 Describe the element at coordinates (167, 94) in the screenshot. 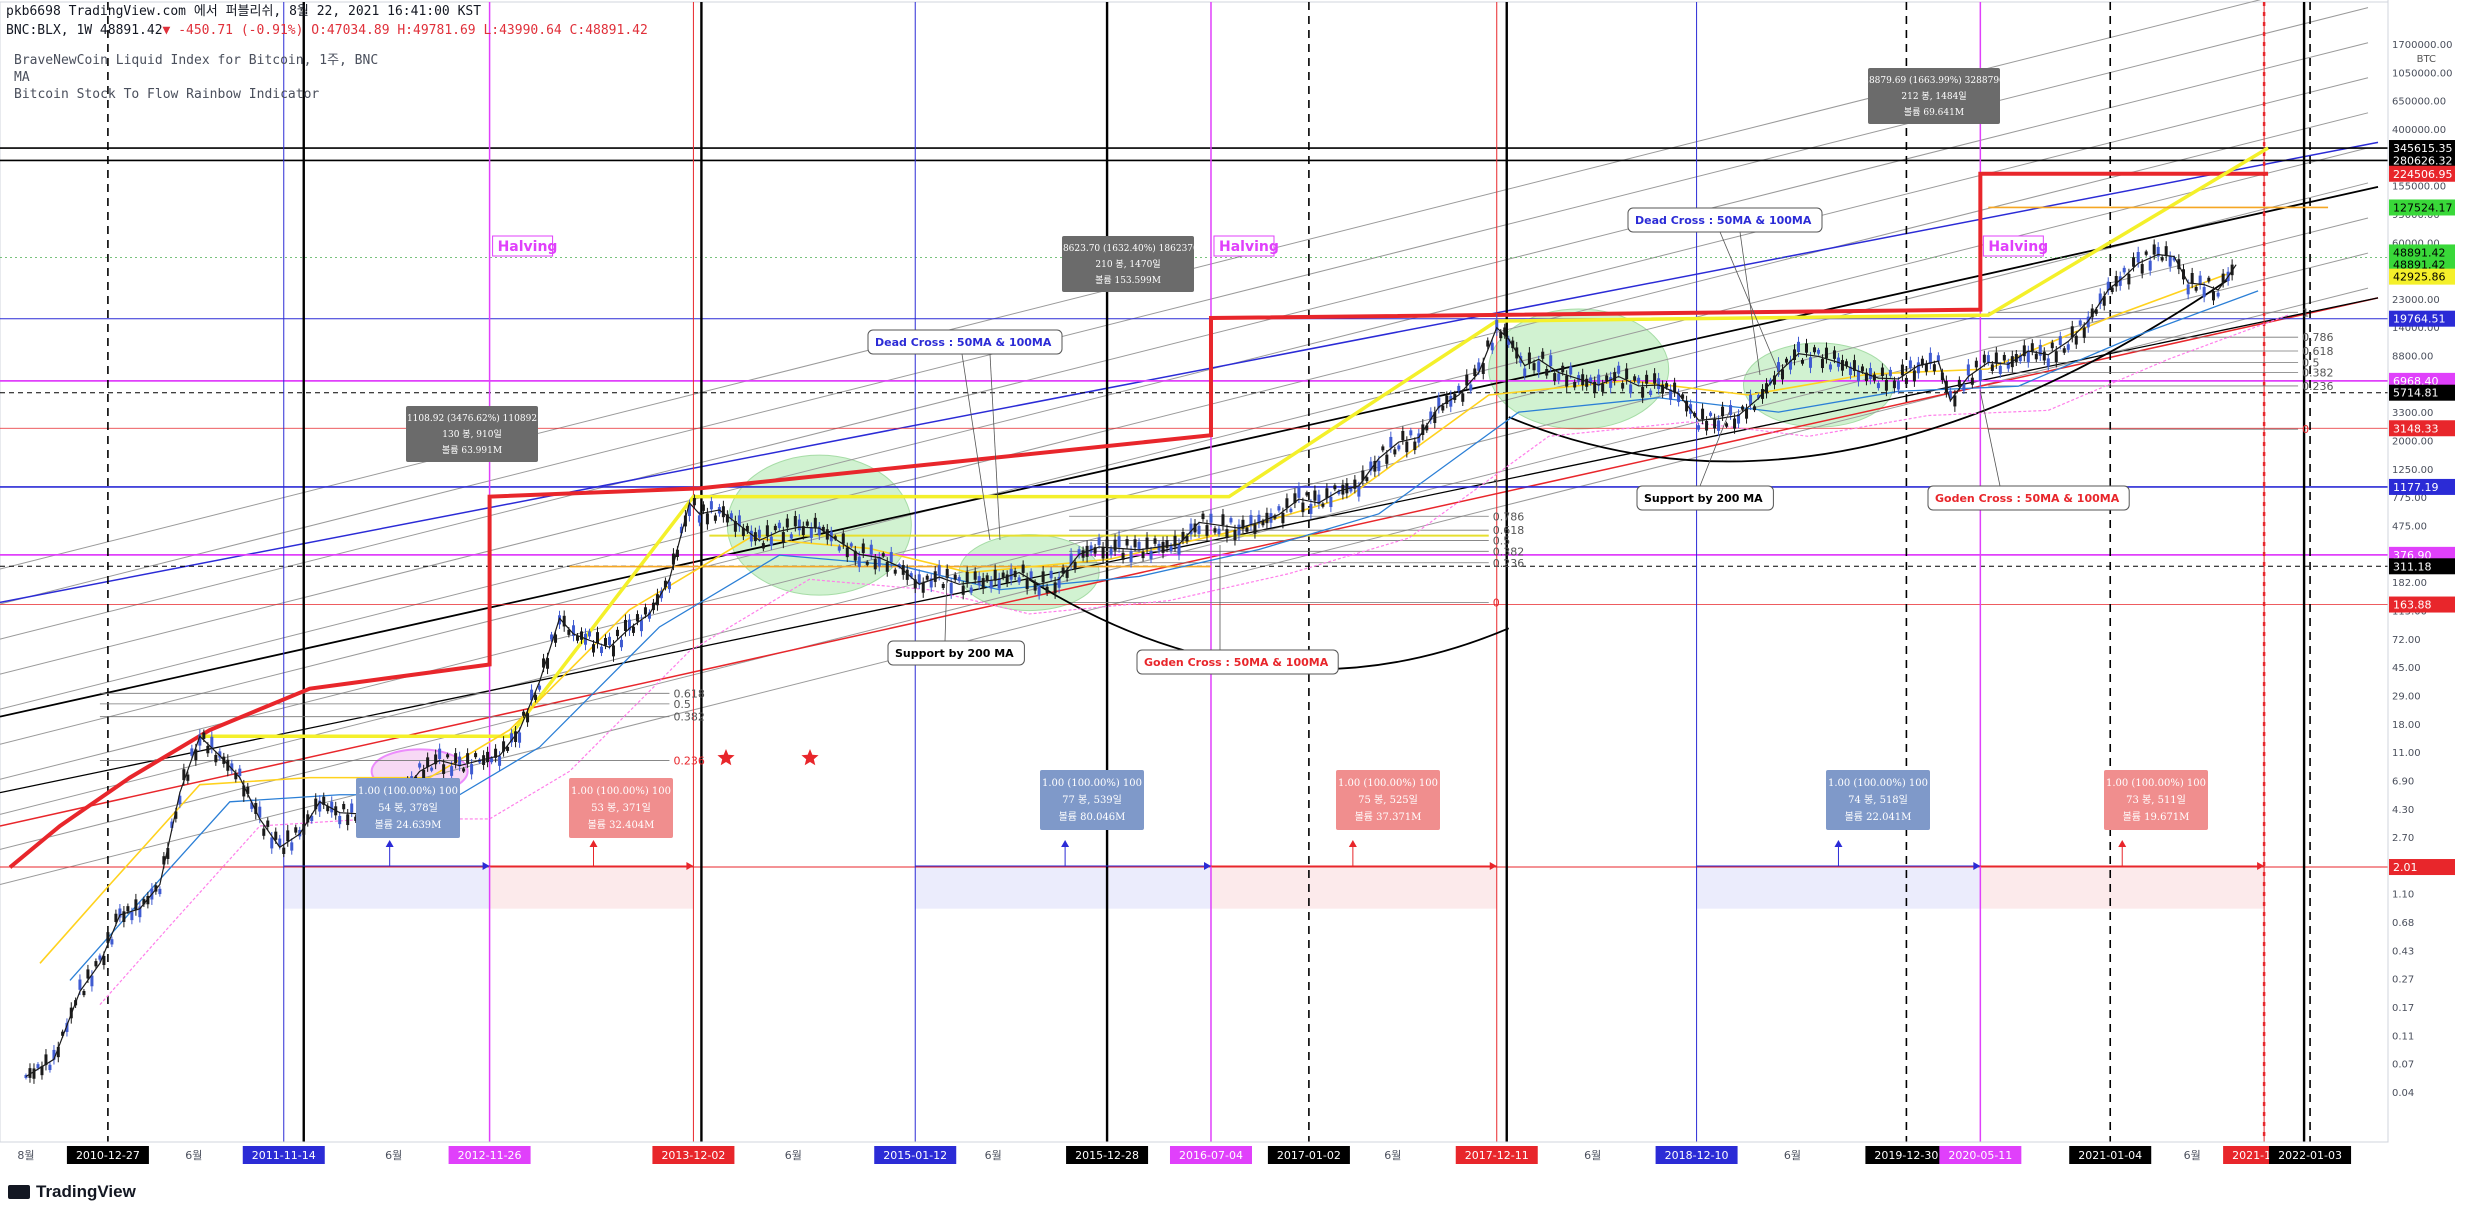

I see `legend-rainbow: Bitcoin Stock To Flow Rainbow Indicator` at that location.